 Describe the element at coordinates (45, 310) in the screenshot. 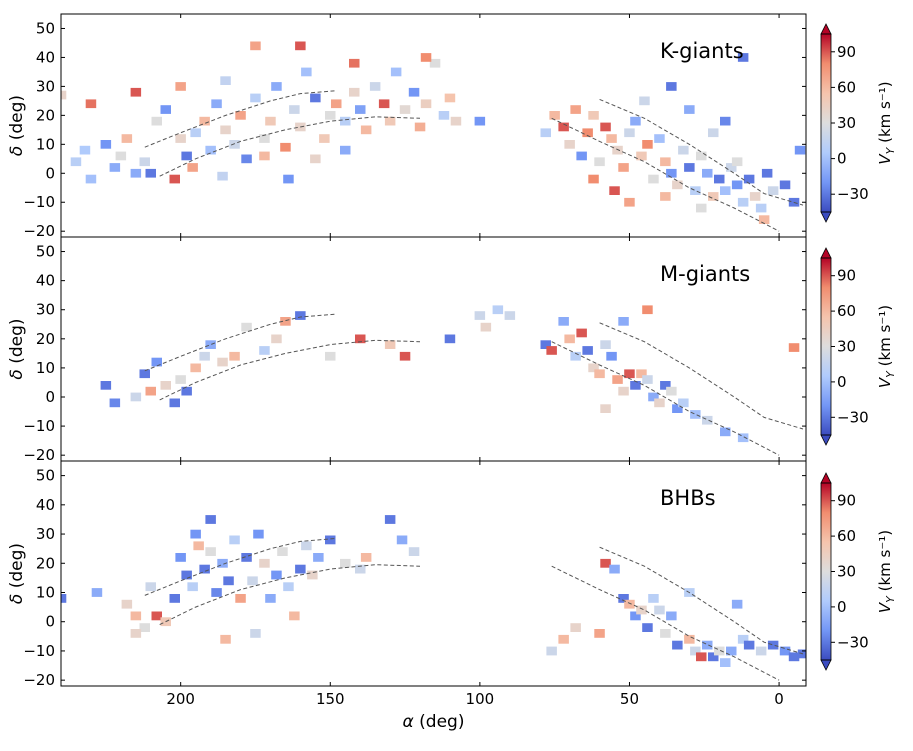

I see `y-tick-label: 30` at that location.